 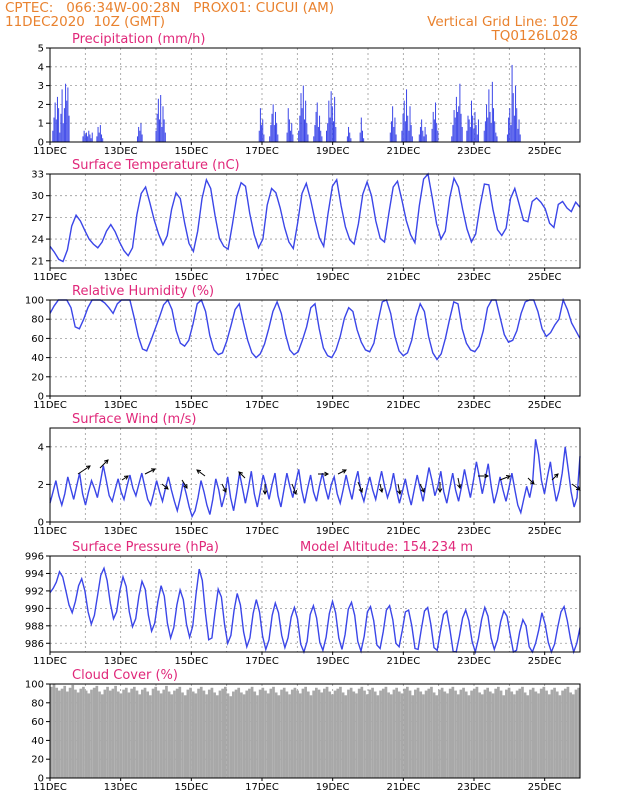 I want to click on precipitation-xtick-label: 11DEC, so click(x=50, y=151).